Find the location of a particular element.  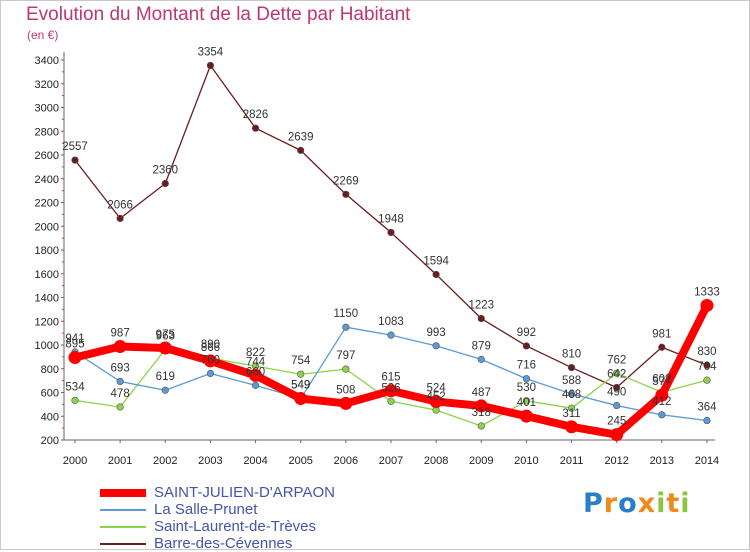

data-label: 642 is located at coordinates (616, 375).